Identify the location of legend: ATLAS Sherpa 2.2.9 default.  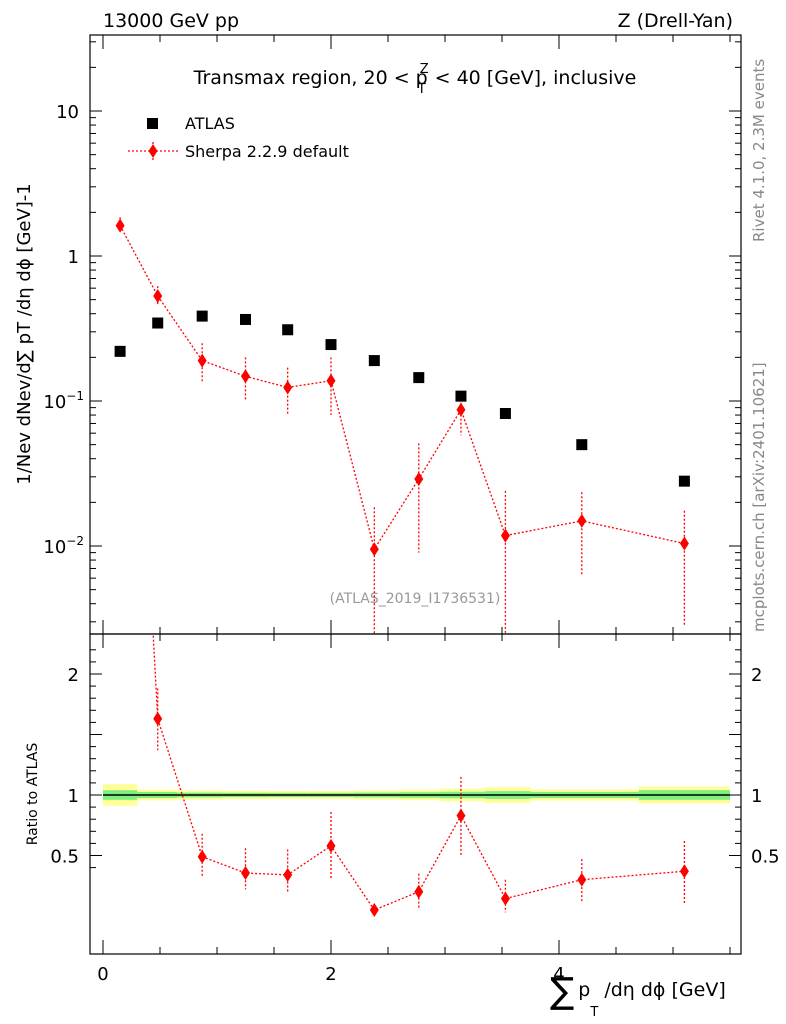
(238, 137).